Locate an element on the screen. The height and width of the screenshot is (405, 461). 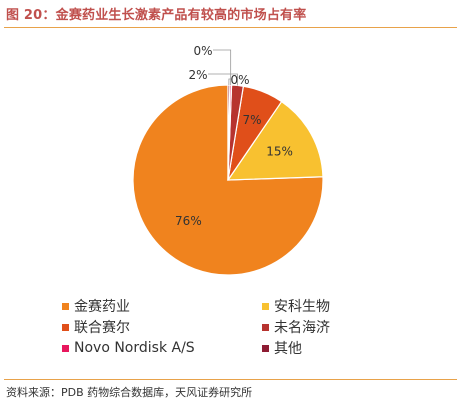
legend-item: 联合赛尔 is located at coordinates (96, 327).